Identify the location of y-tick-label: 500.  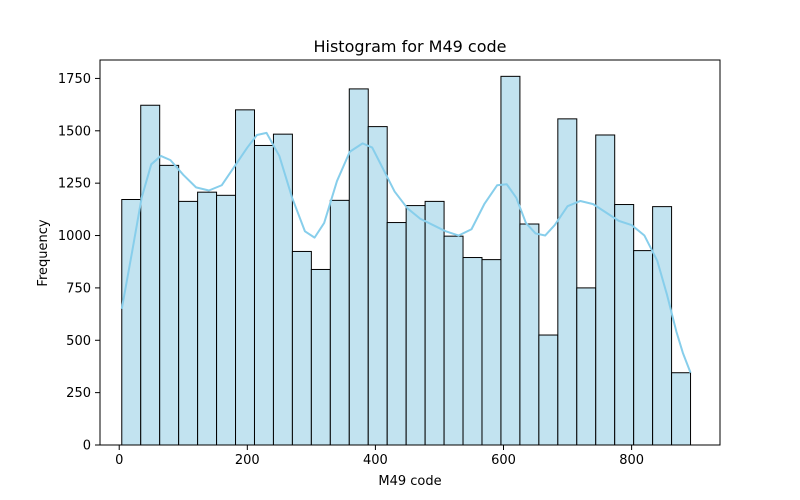
(78, 341).